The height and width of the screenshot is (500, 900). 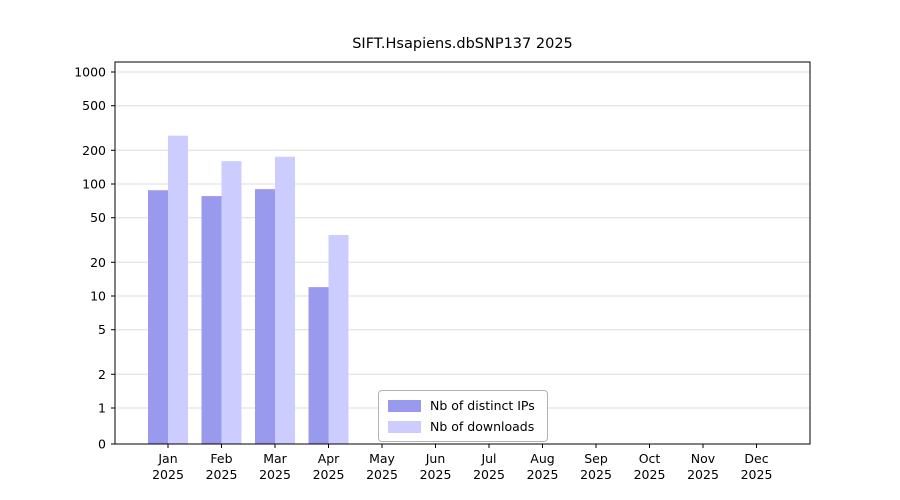 What do you see at coordinates (463, 416) in the screenshot?
I see `legend: Nb of distinct IPs Nb of downloads` at bounding box center [463, 416].